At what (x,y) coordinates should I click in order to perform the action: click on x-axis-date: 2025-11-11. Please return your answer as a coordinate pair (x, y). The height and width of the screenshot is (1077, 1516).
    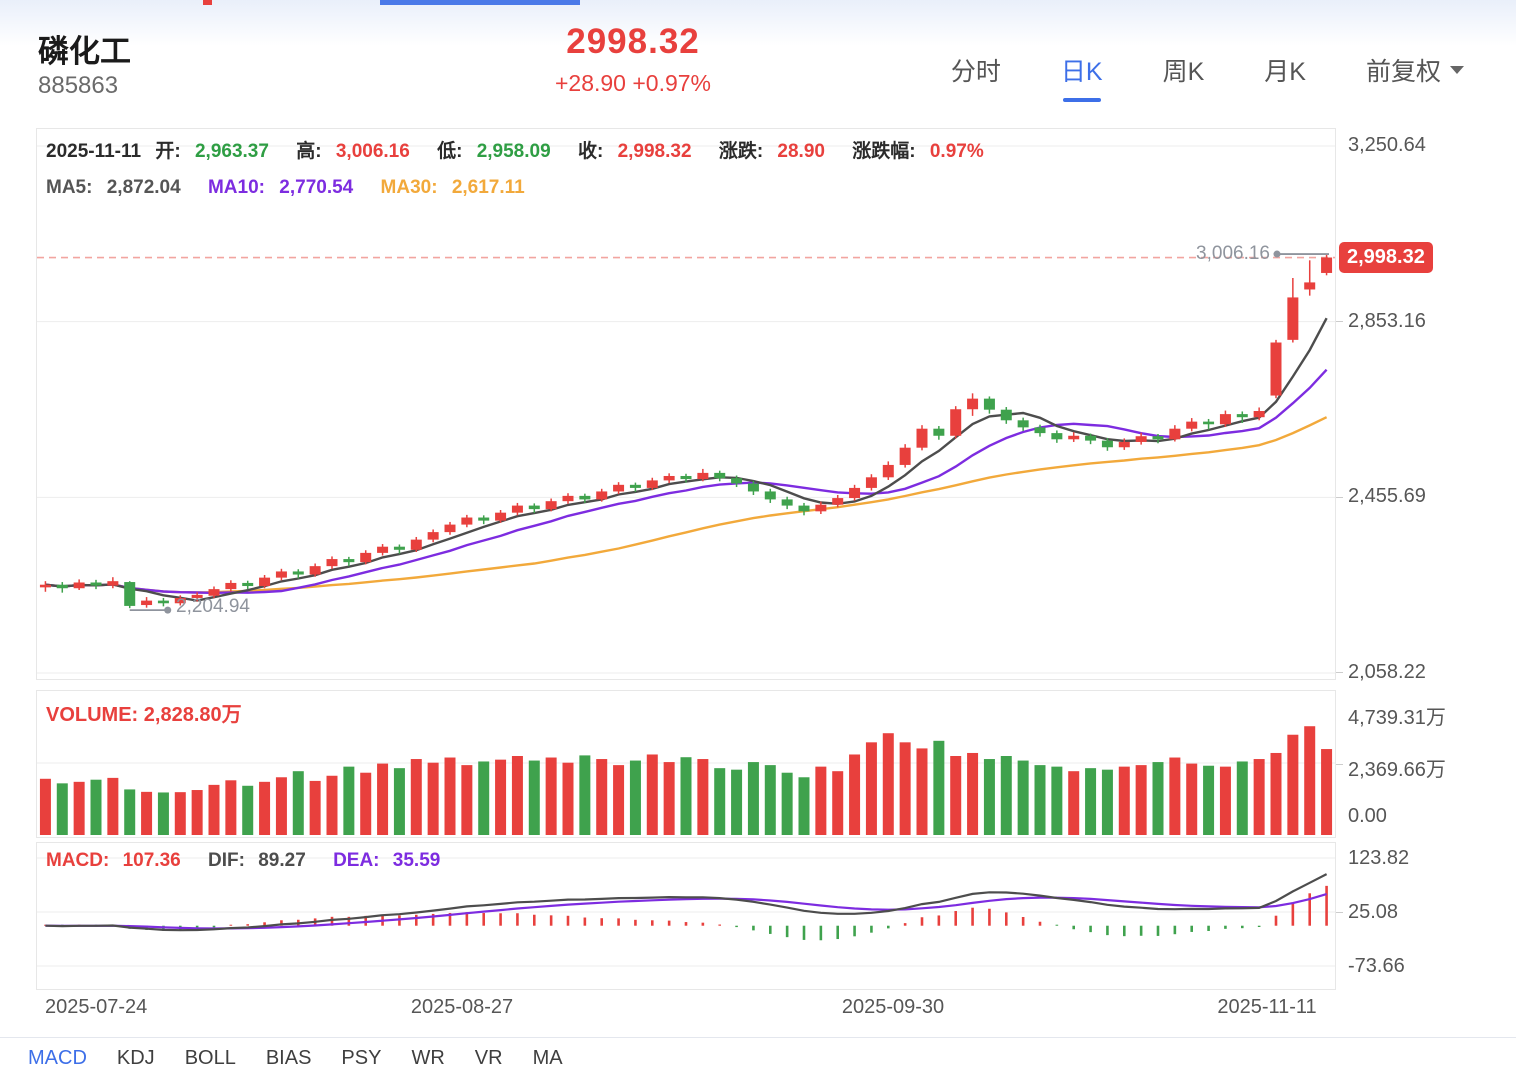
    Looking at the image, I should click on (1267, 1007).